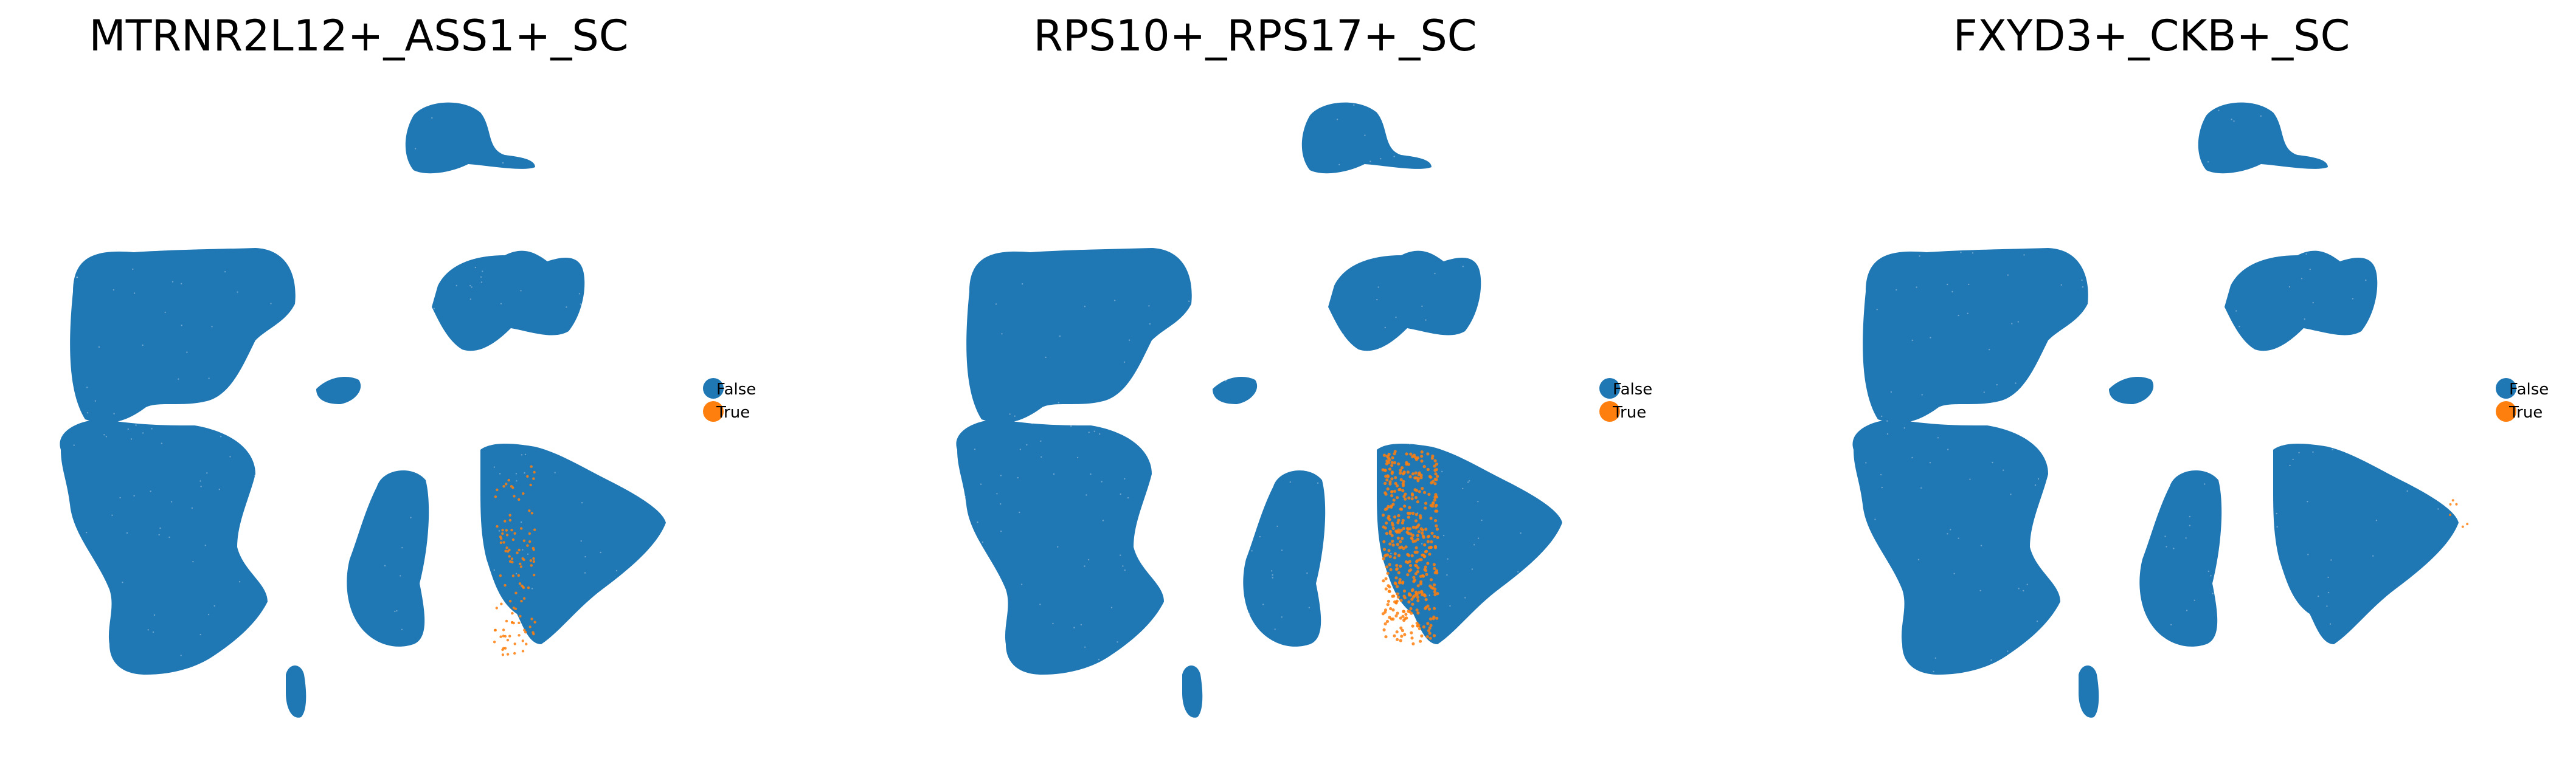 The width and height of the screenshot is (2576, 767). I want to click on cluster-small-middle, so click(338, 391).